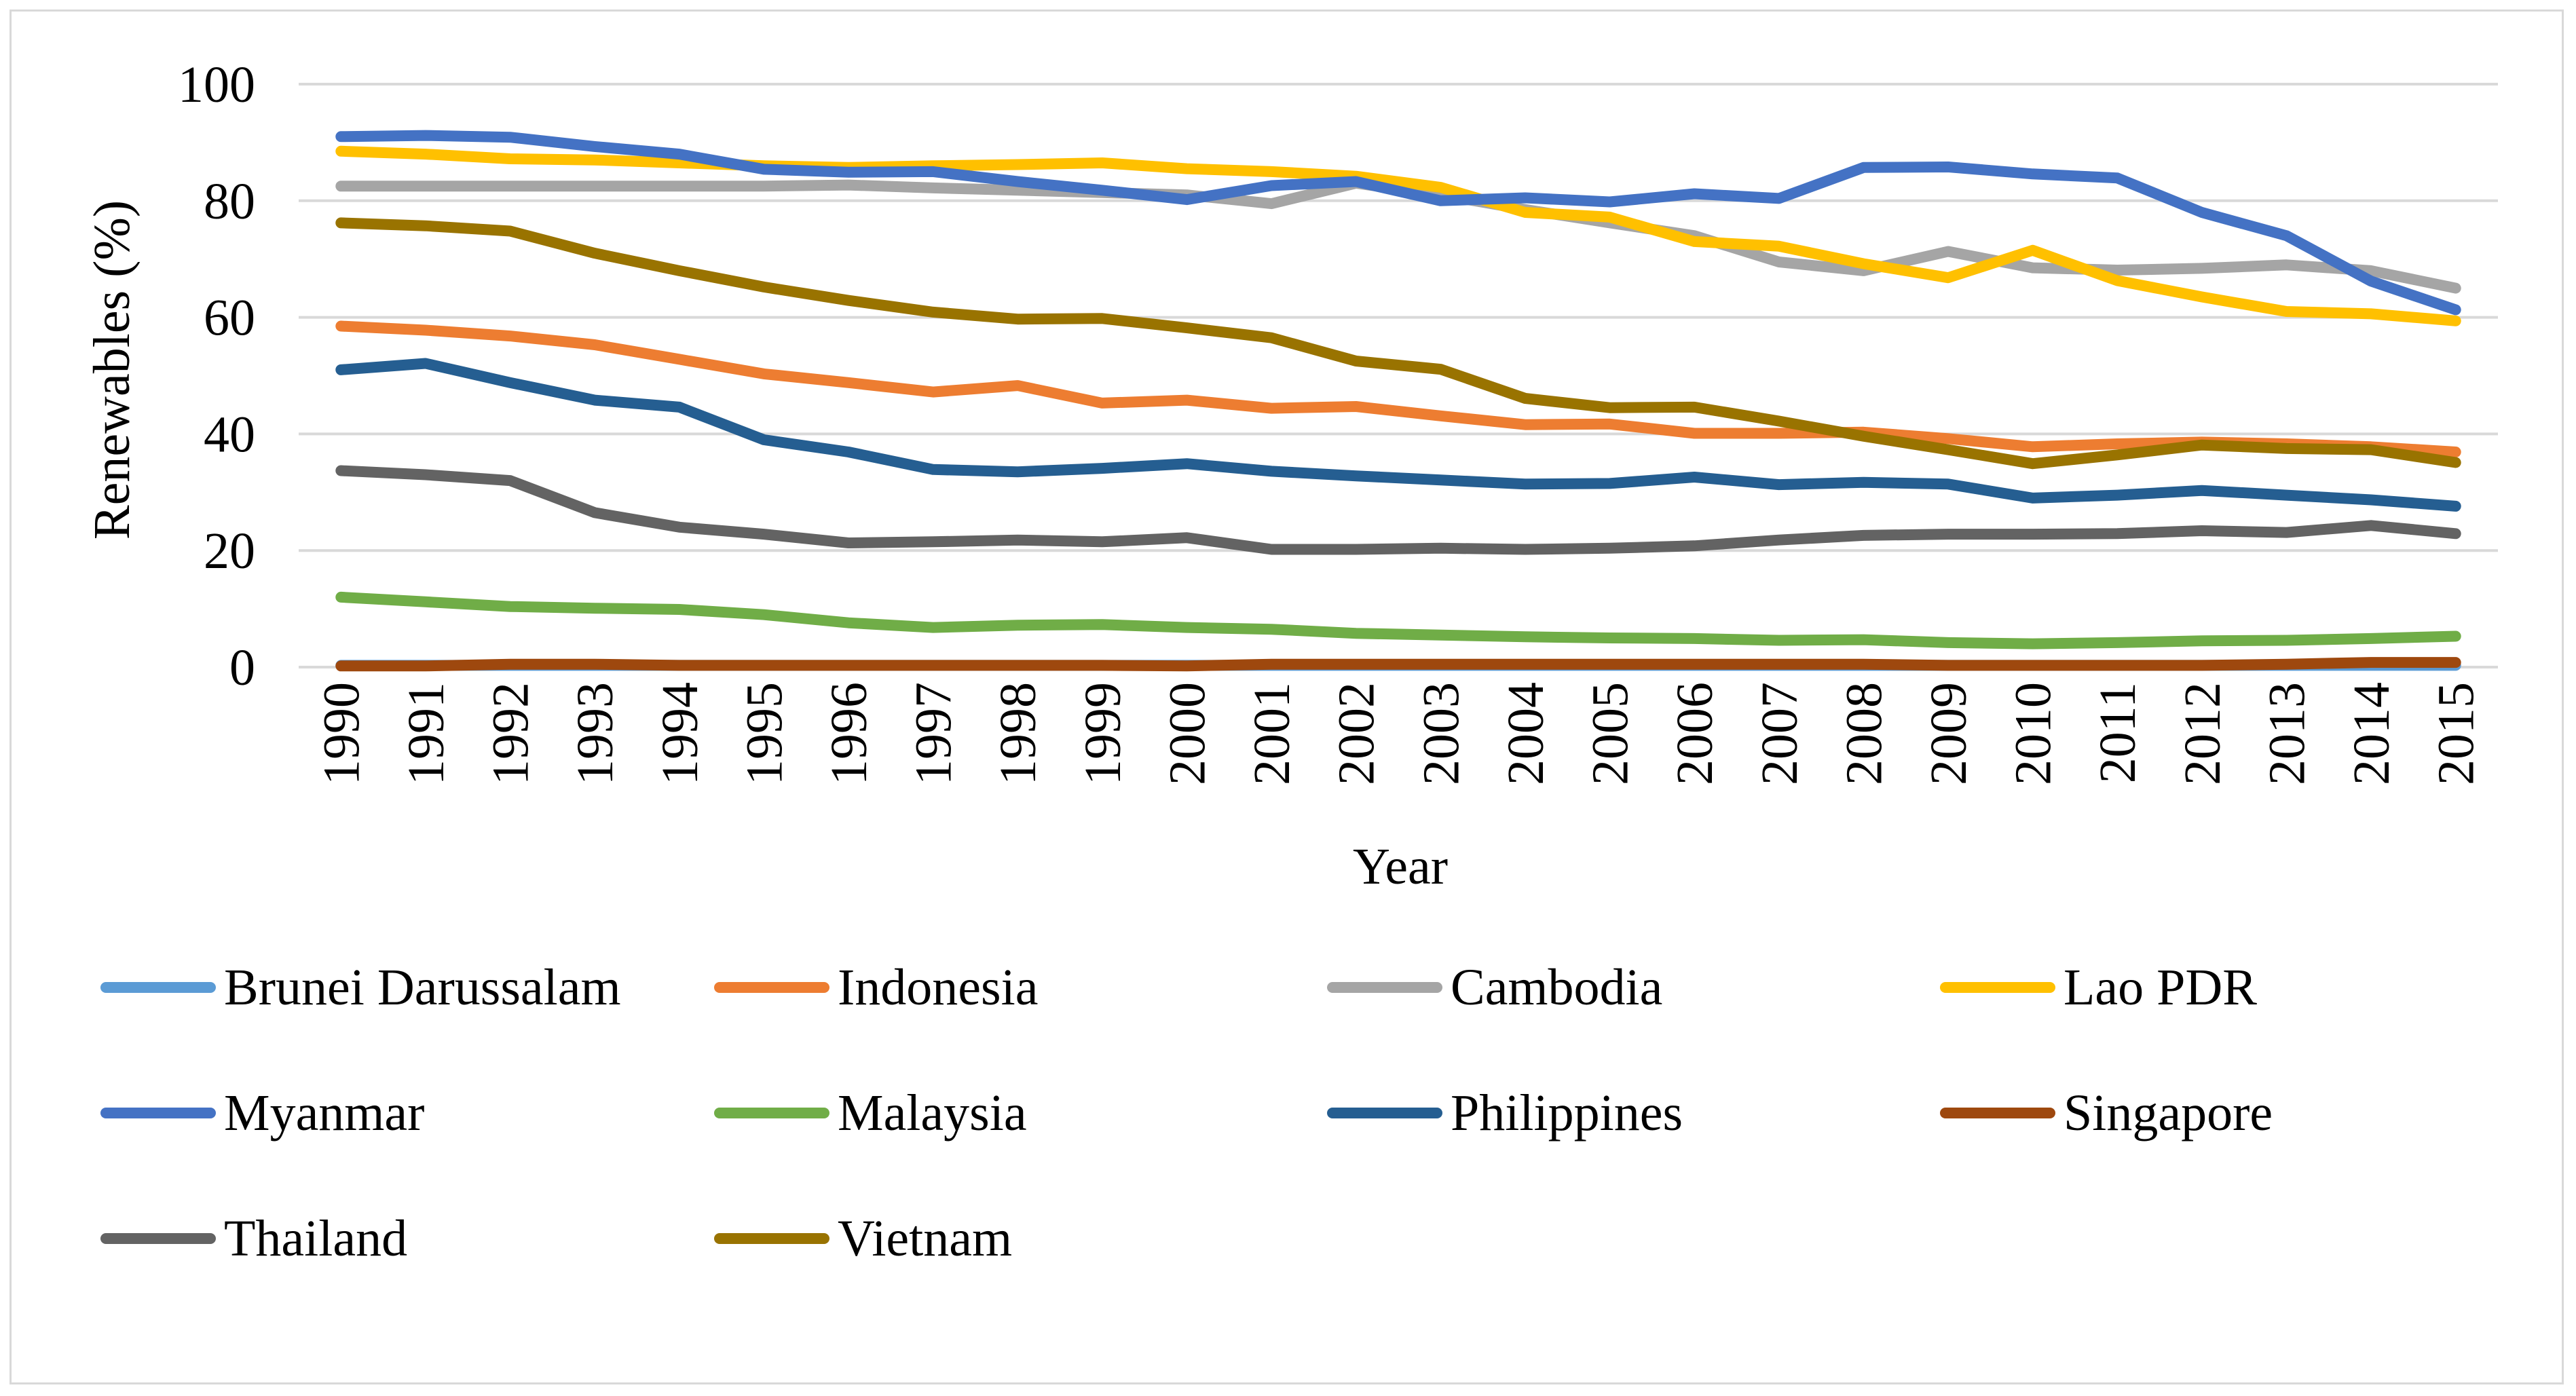 The height and width of the screenshot is (1396, 2576). Describe the element at coordinates (242, 667) in the screenshot. I see `y-tick-label: 0` at that location.